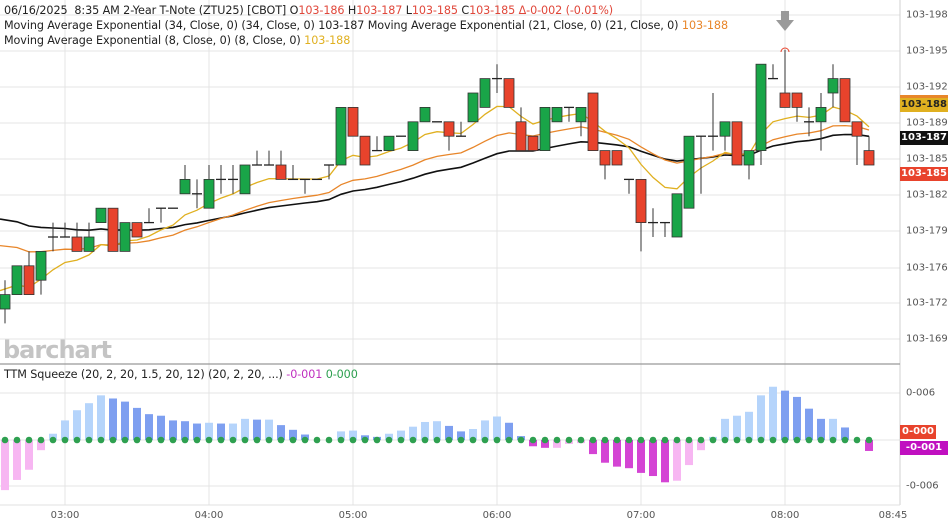 This screenshot has height=528, width=950. I want to click on open-value: 103-186, so click(321, 10).